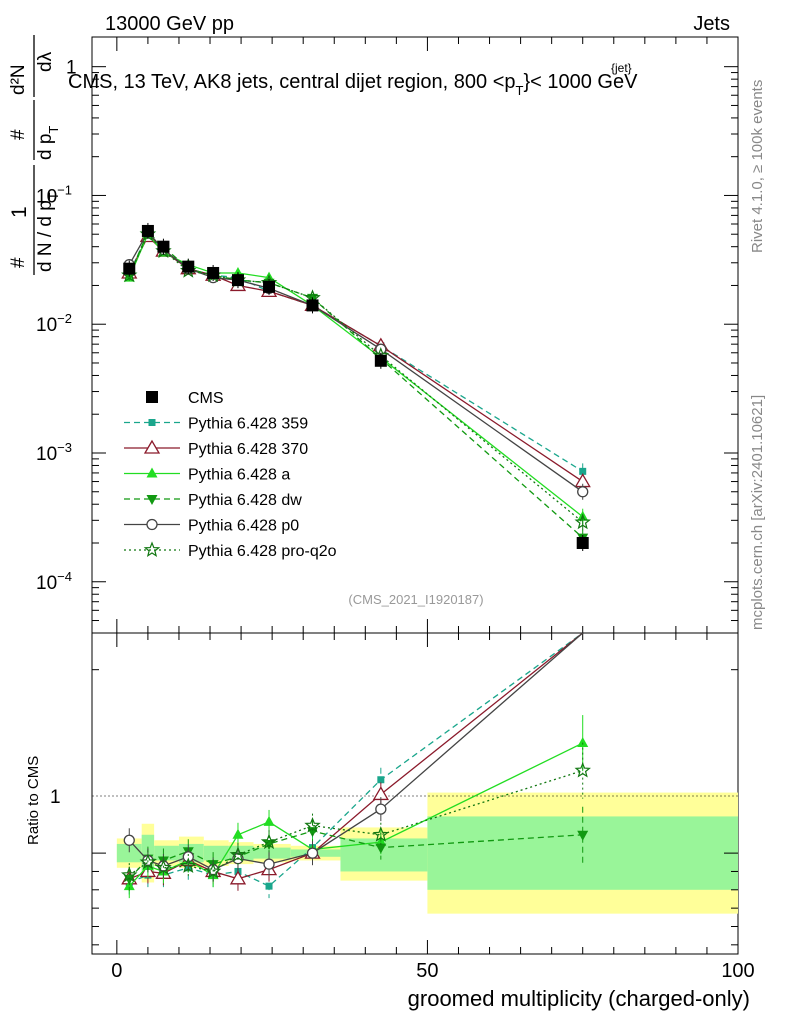  Describe the element at coordinates (152, 500) in the screenshot. I see `legend-marker-pythia-6-428-dw` at that location.